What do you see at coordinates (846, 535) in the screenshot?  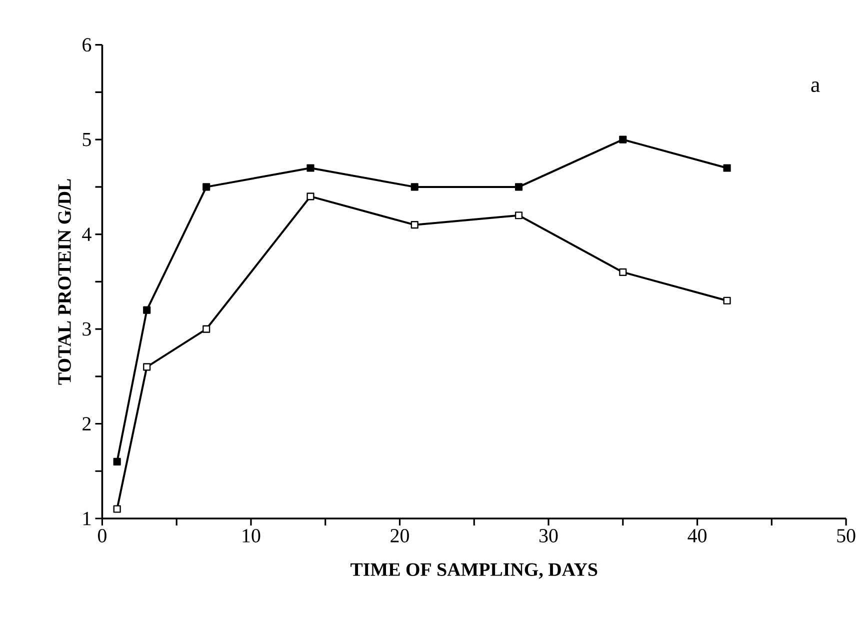 I see `x-tick-label: 50` at bounding box center [846, 535].